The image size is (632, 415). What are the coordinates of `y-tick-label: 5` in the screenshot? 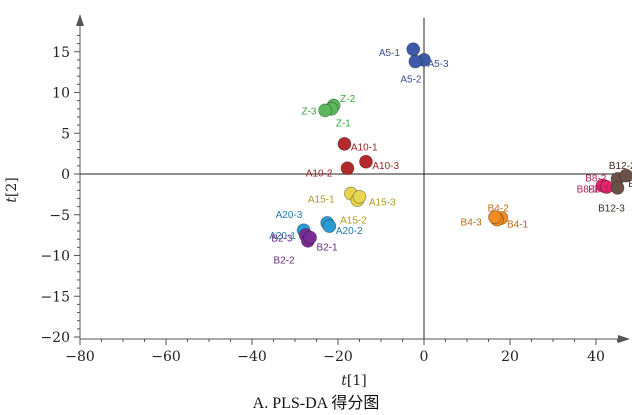 It's located at (65, 134).